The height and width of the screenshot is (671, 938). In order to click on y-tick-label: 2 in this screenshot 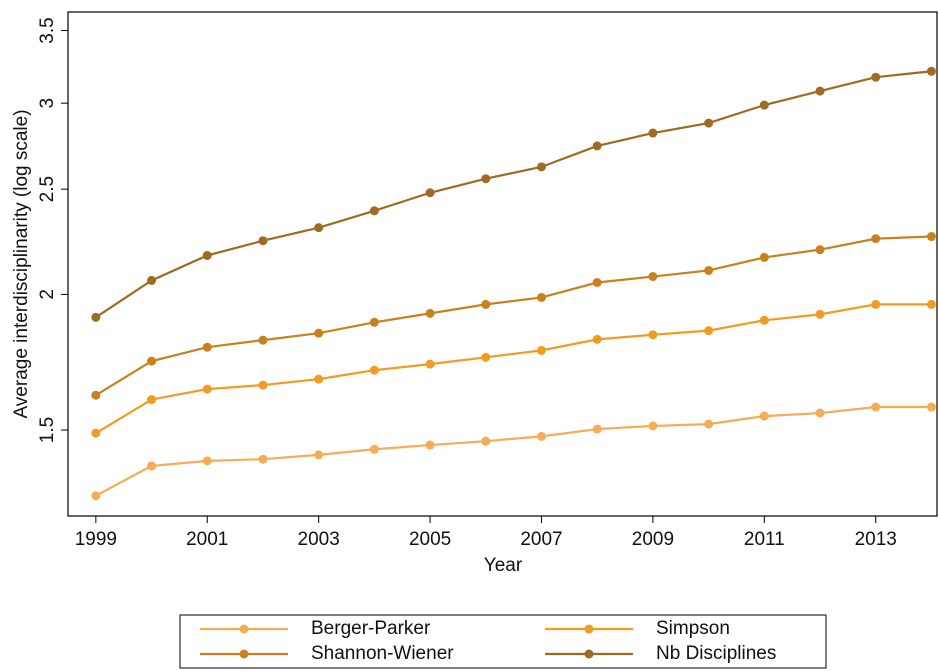, I will do `click(47, 294)`.